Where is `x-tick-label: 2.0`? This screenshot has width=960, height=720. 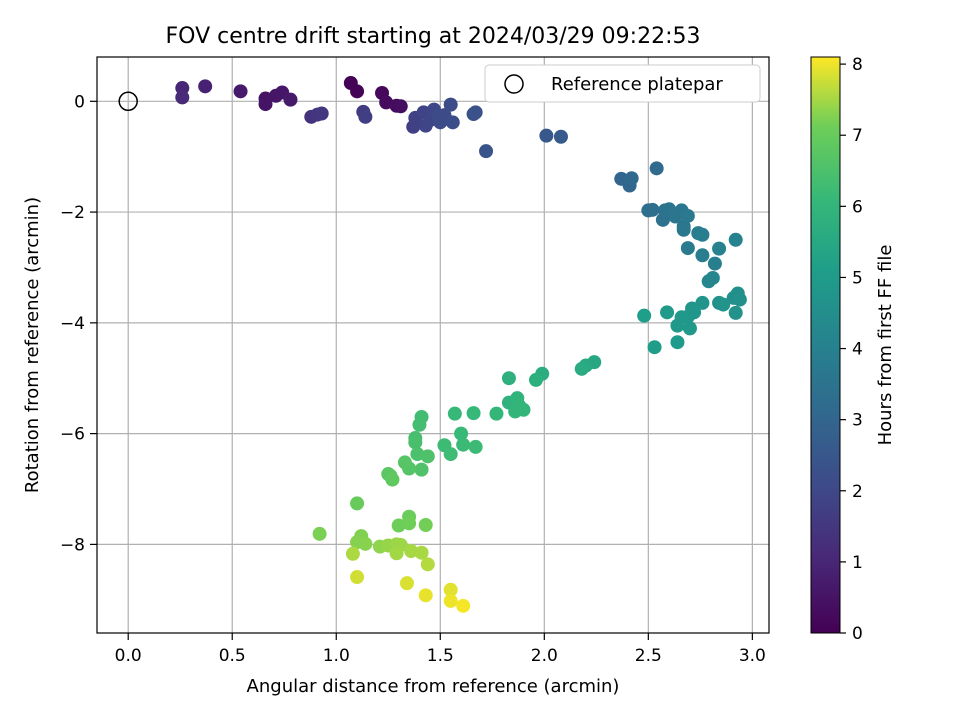 x-tick-label: 2.0 is located at coordinates (544, 656).